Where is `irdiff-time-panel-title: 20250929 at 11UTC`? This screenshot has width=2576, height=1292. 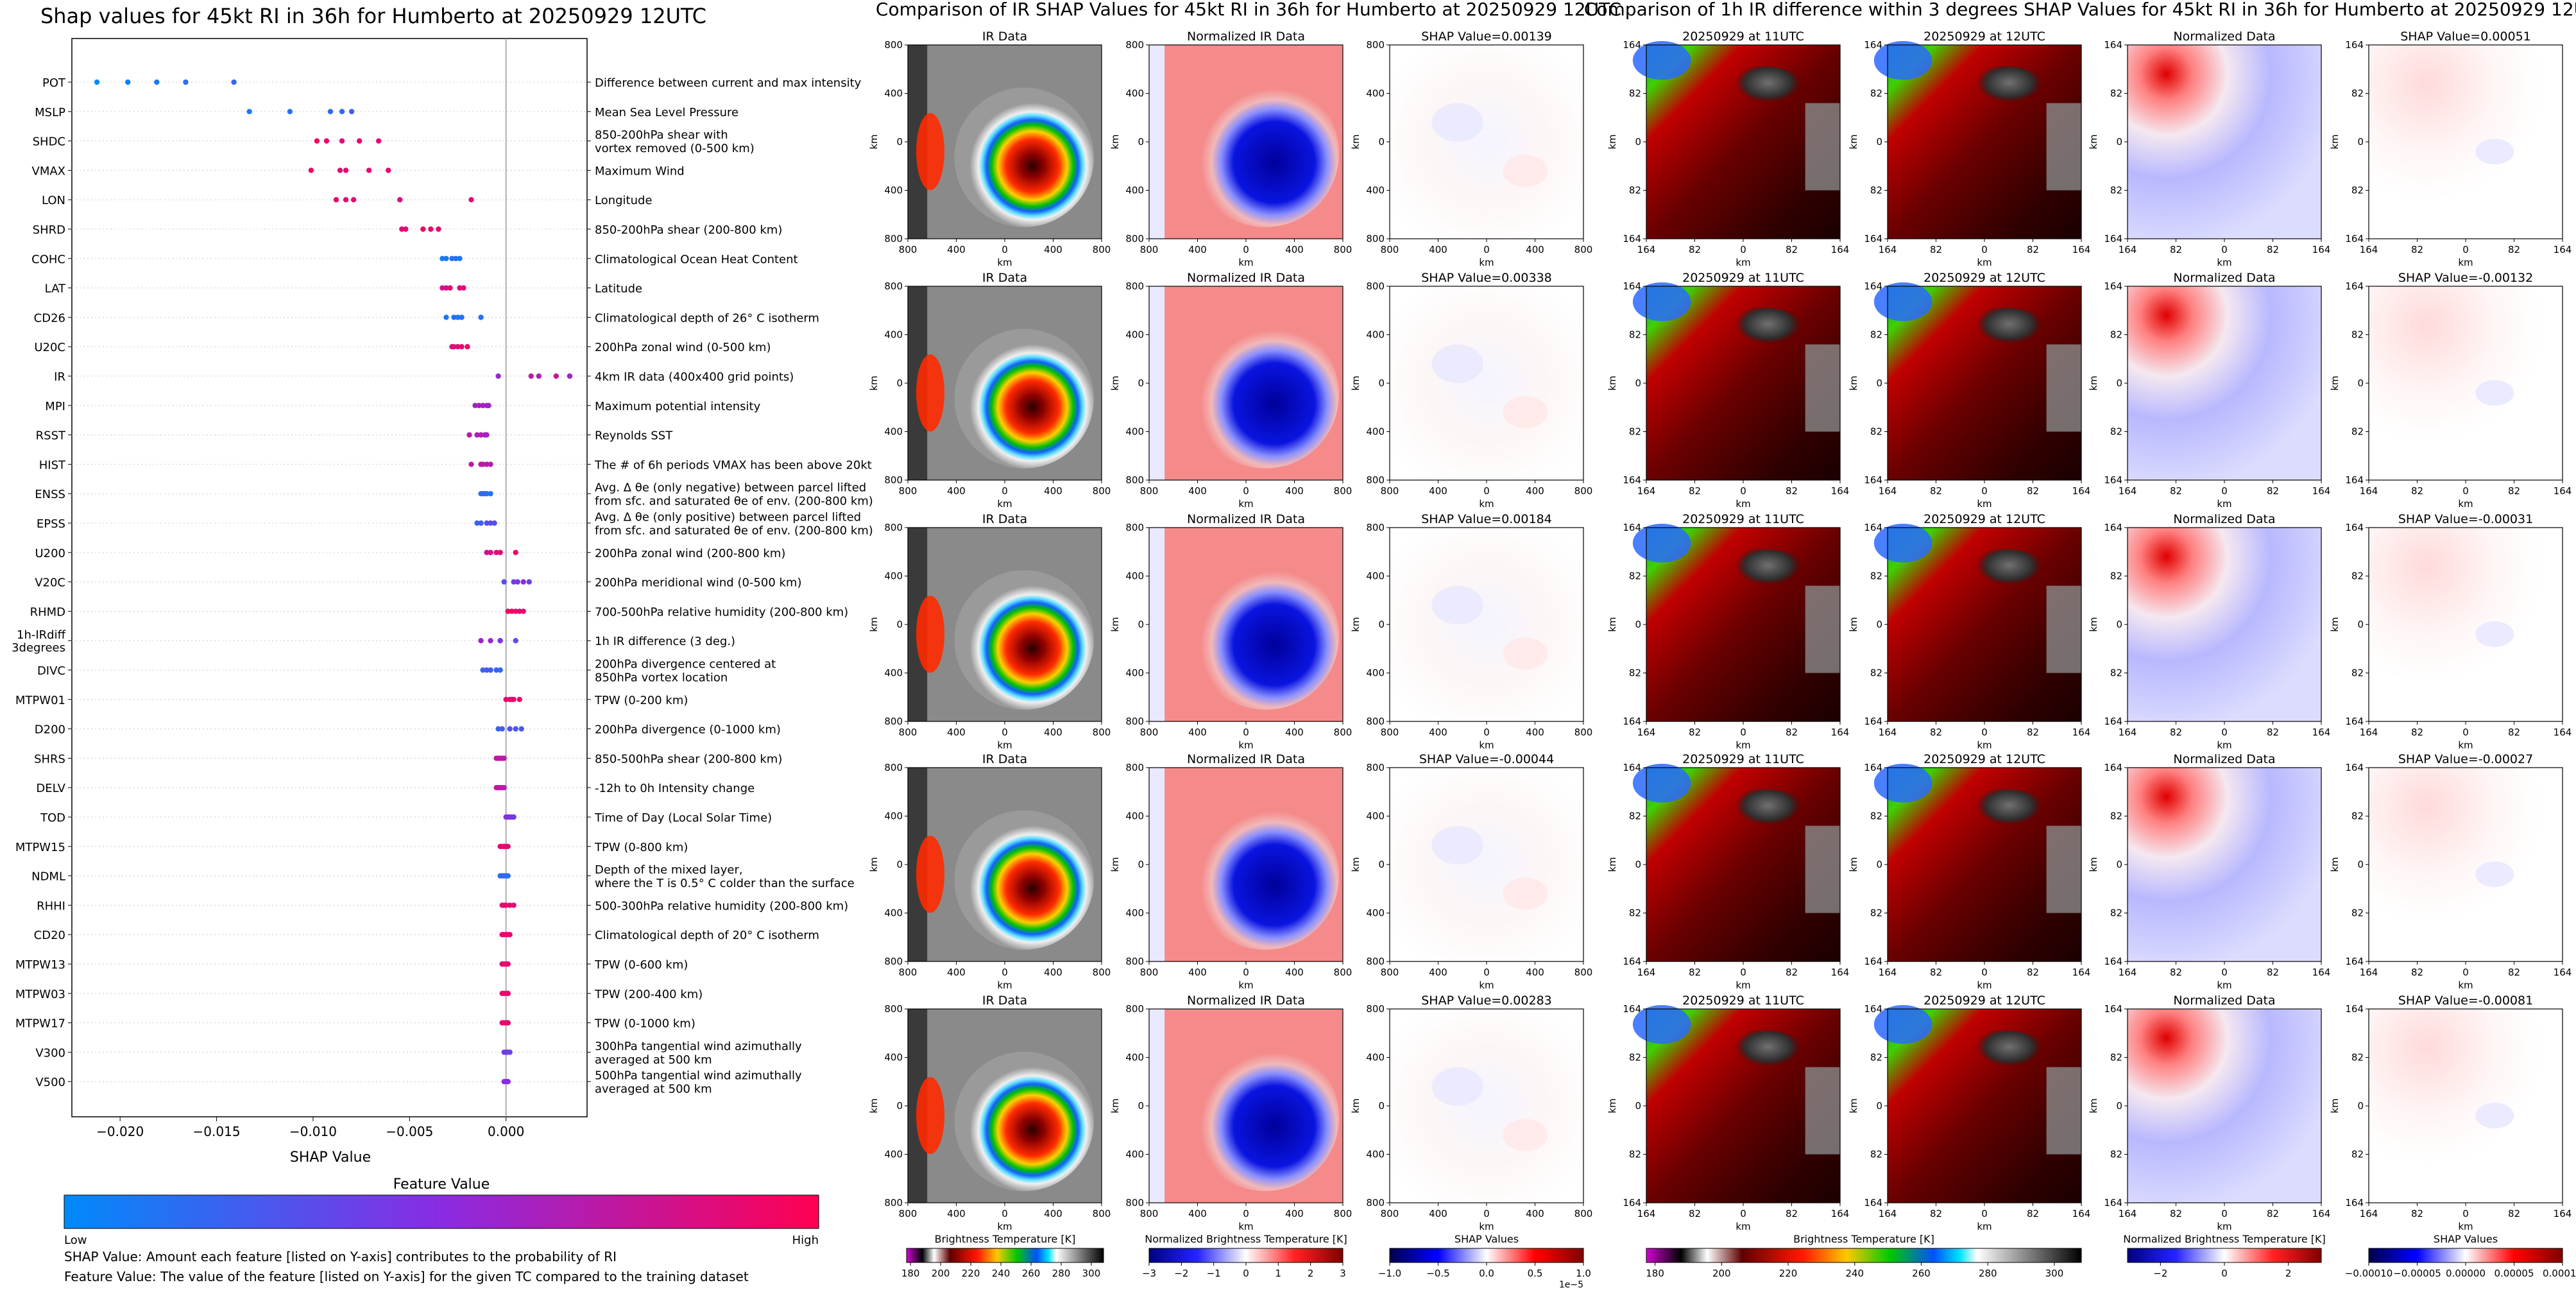
irdiff-time-panel-title: 20250929 at 11UTC is located at coordinates (1743, 1001).